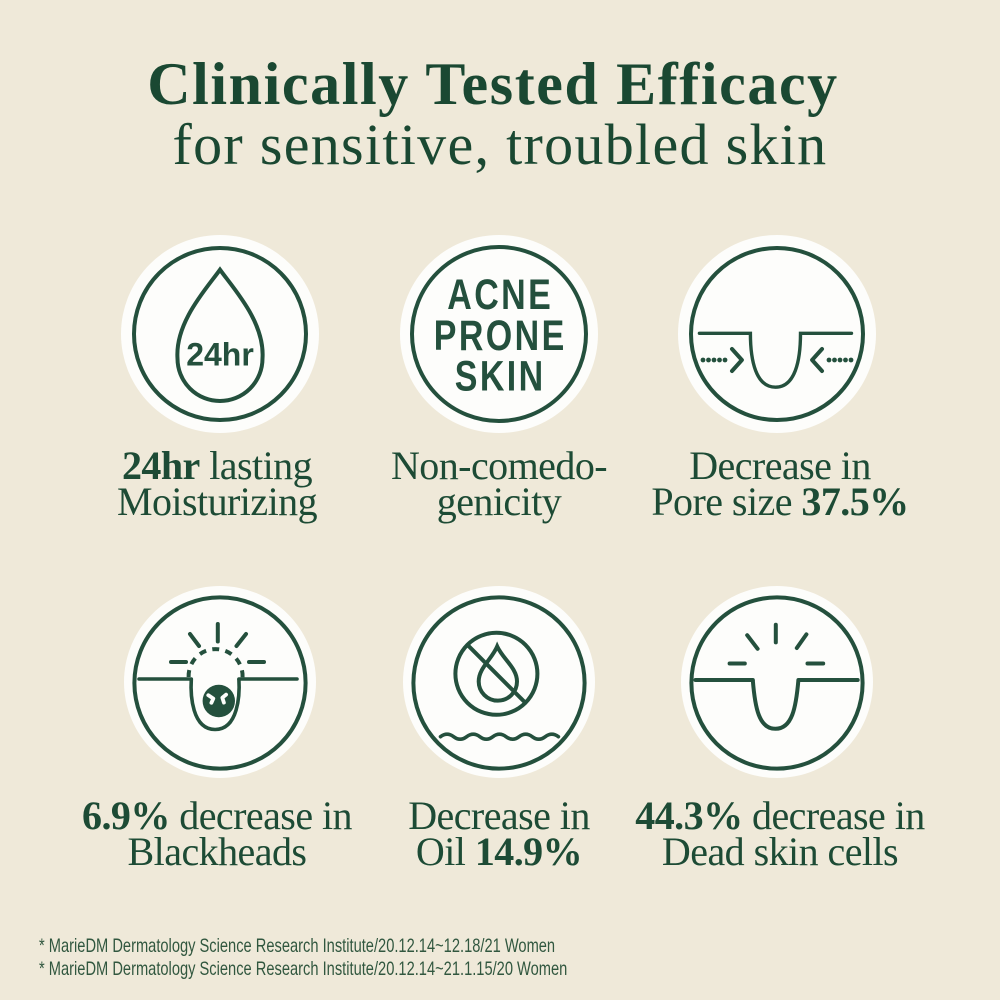 The width and height of the screenshot is (1000, 1000). What do you see at coordinates (500, 335) in the screenshot?
I see `svg-text: PRONE` at bounding box center [500, 335].